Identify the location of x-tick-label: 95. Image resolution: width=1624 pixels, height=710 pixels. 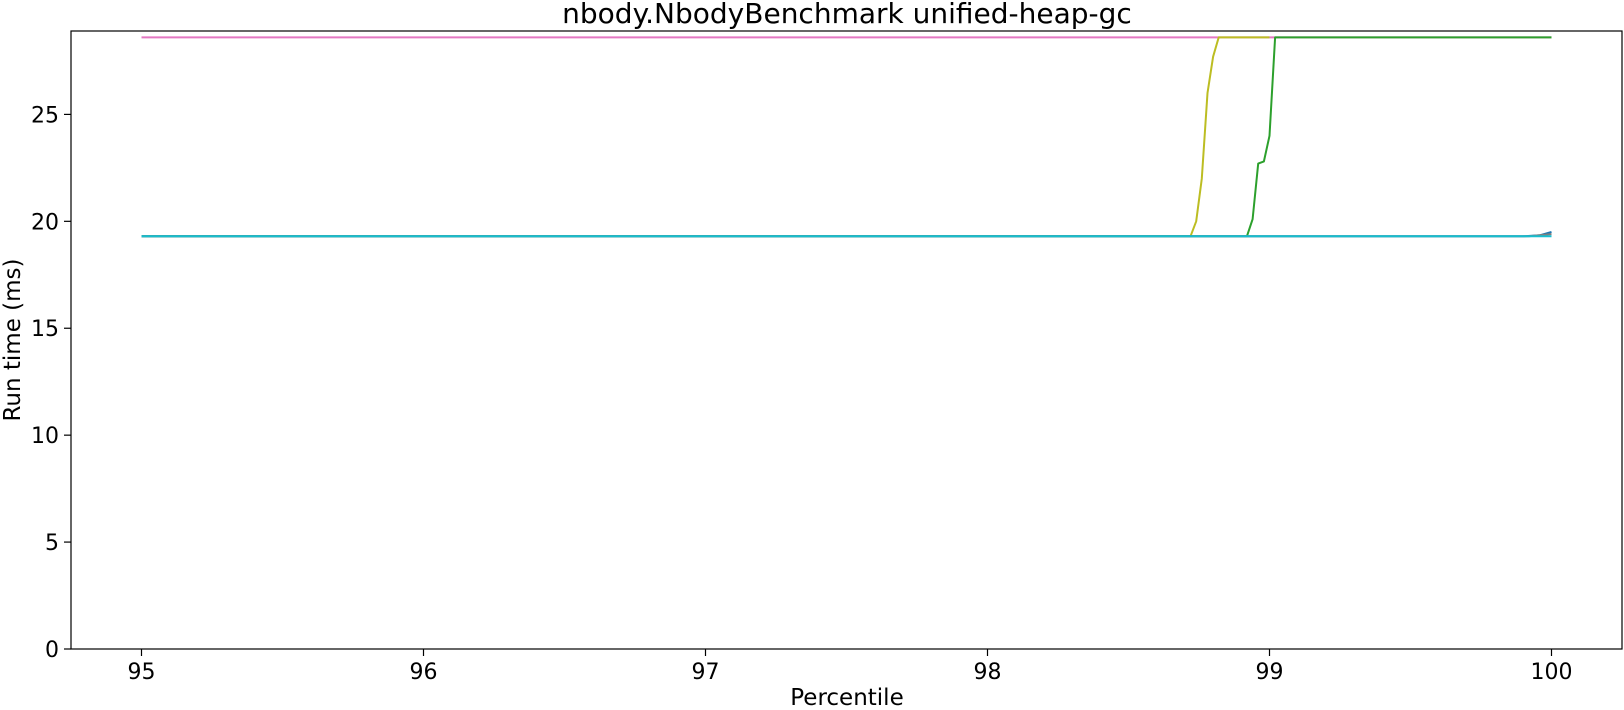
(142, 672).